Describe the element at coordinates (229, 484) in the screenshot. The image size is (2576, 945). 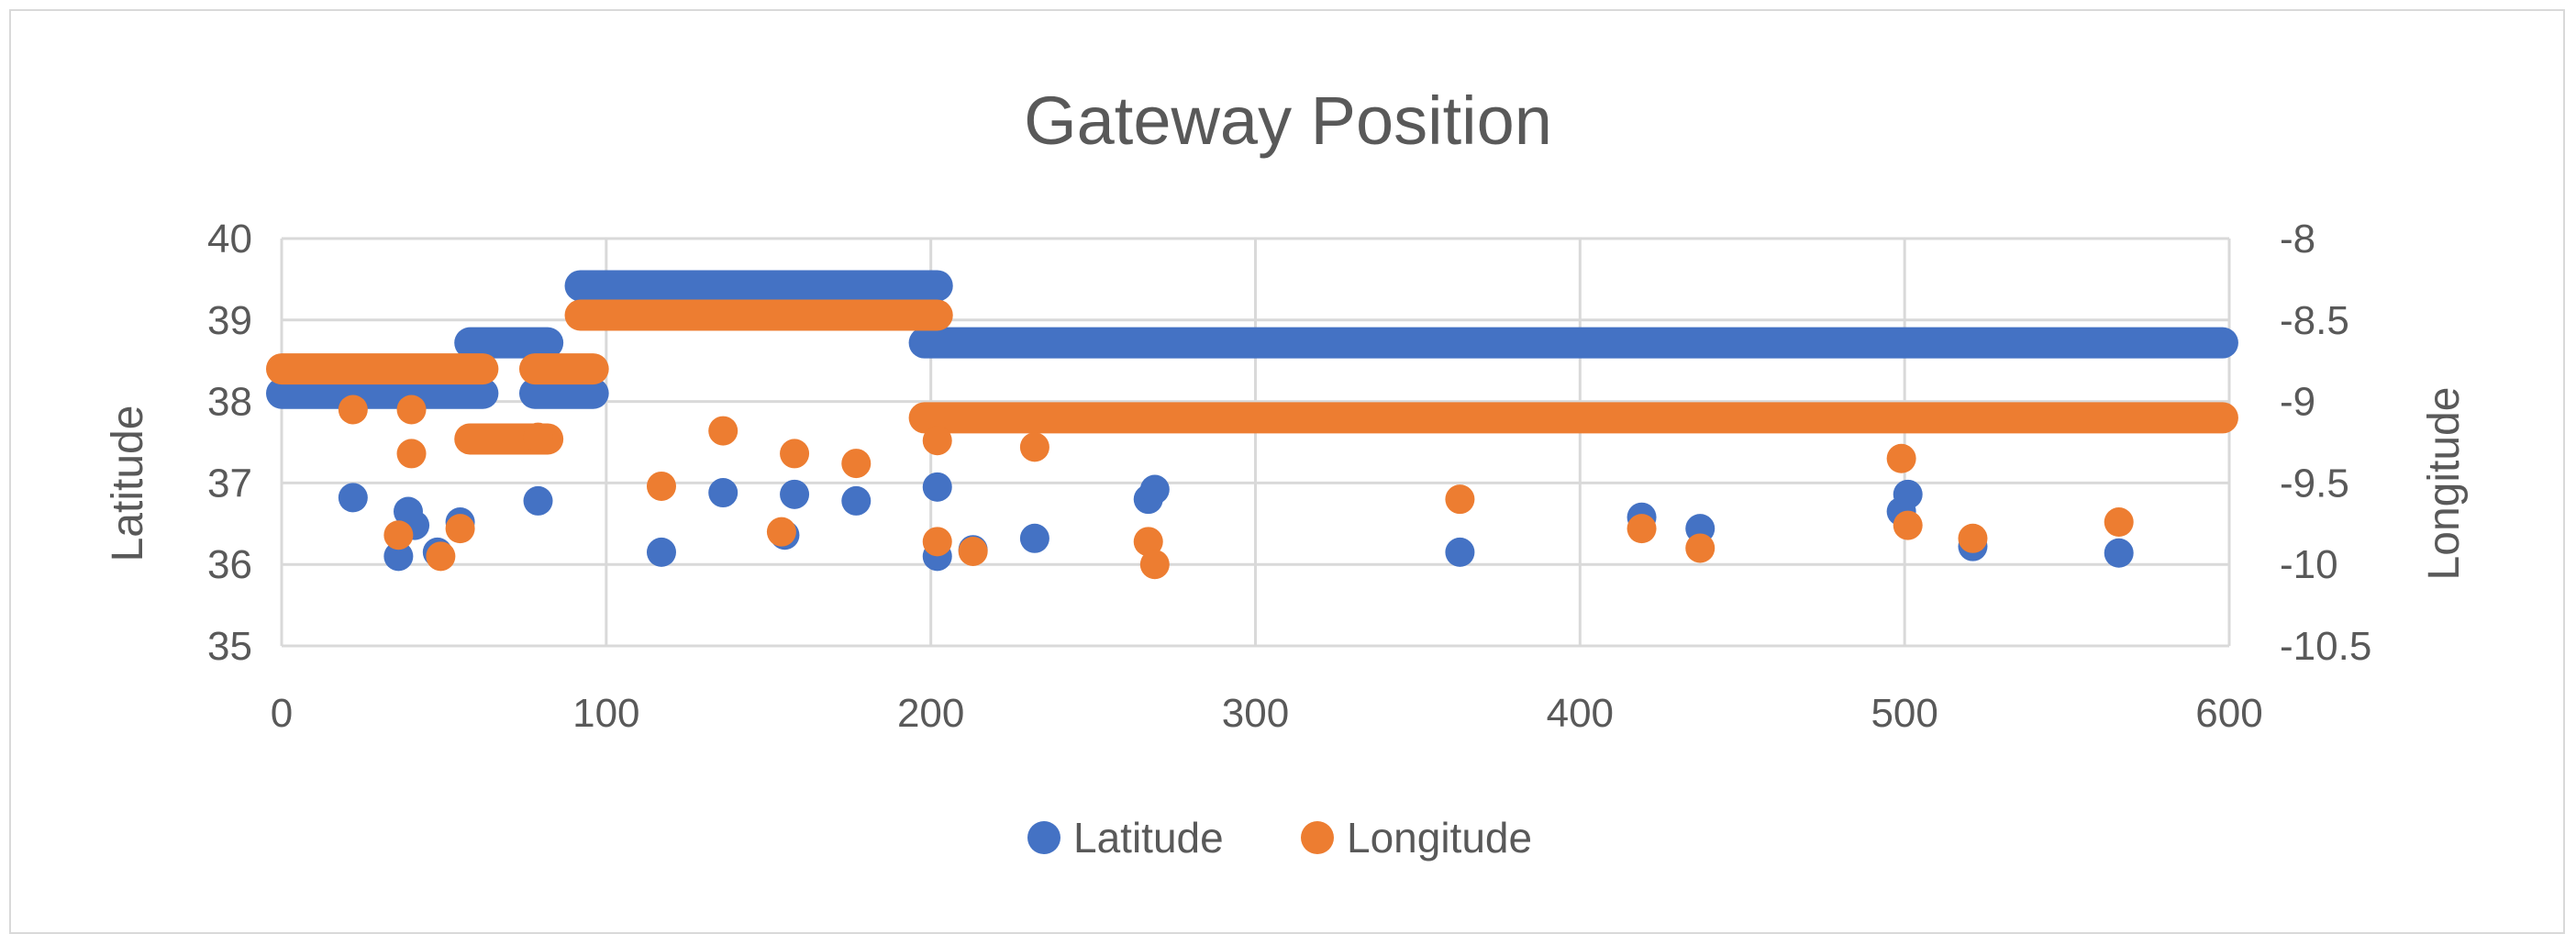
I see `left-tick-label: 37` at that location.